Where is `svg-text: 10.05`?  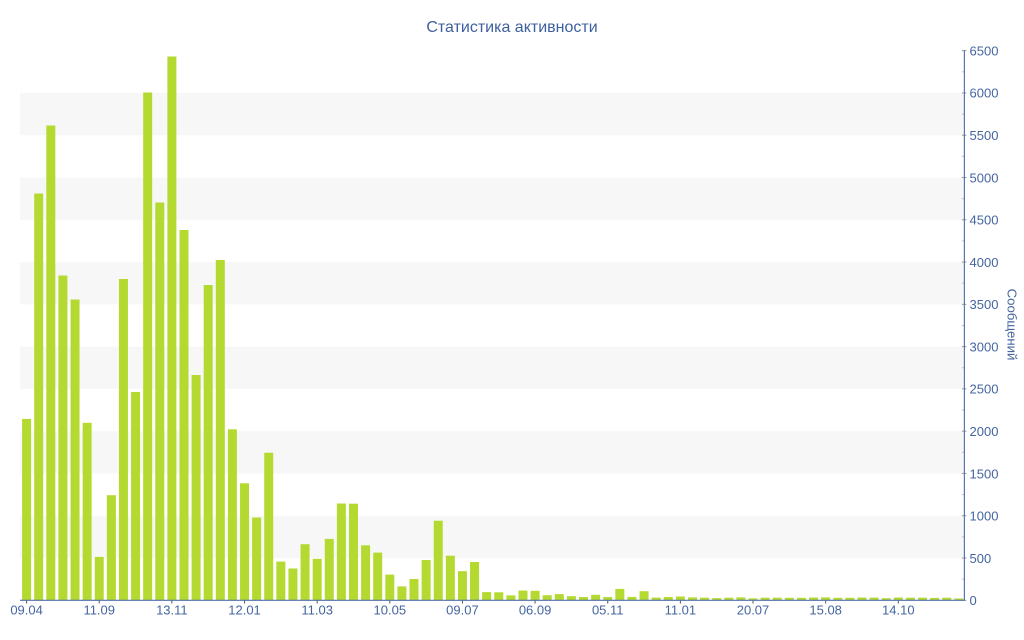 svg-text: 10.05 is located at coordinates (390, 610).